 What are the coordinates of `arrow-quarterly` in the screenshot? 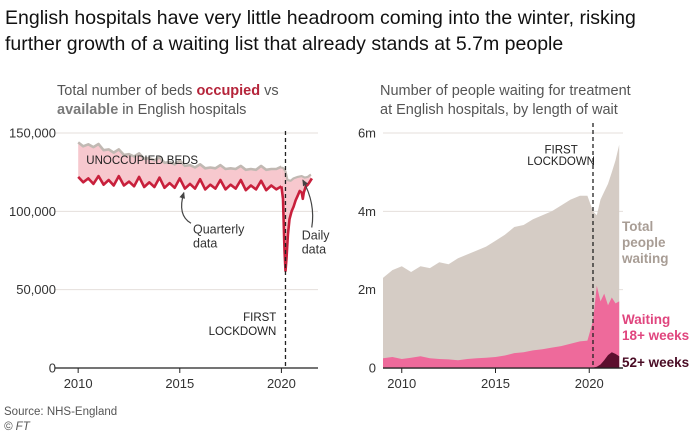 It's located at (185, 207).